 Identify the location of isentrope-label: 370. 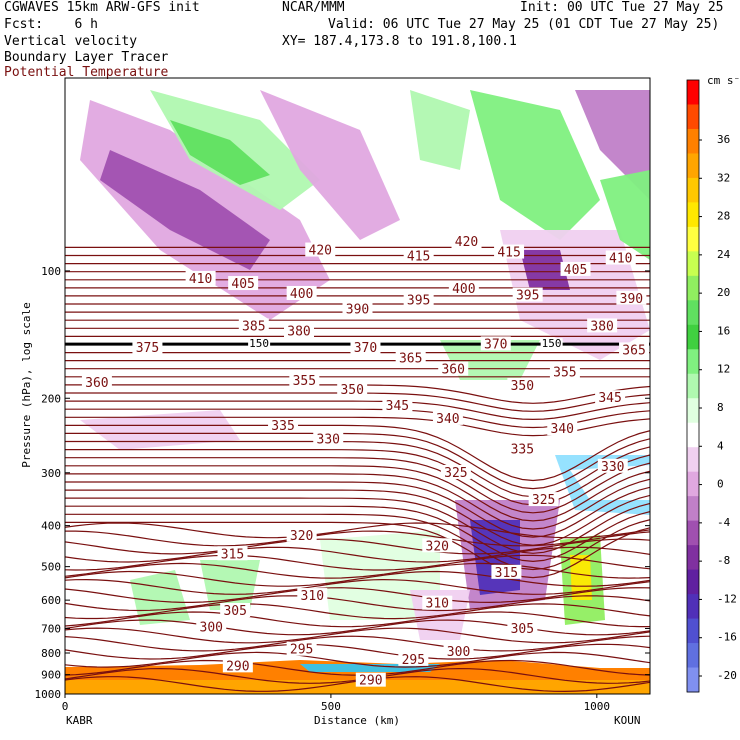
(365, 348).